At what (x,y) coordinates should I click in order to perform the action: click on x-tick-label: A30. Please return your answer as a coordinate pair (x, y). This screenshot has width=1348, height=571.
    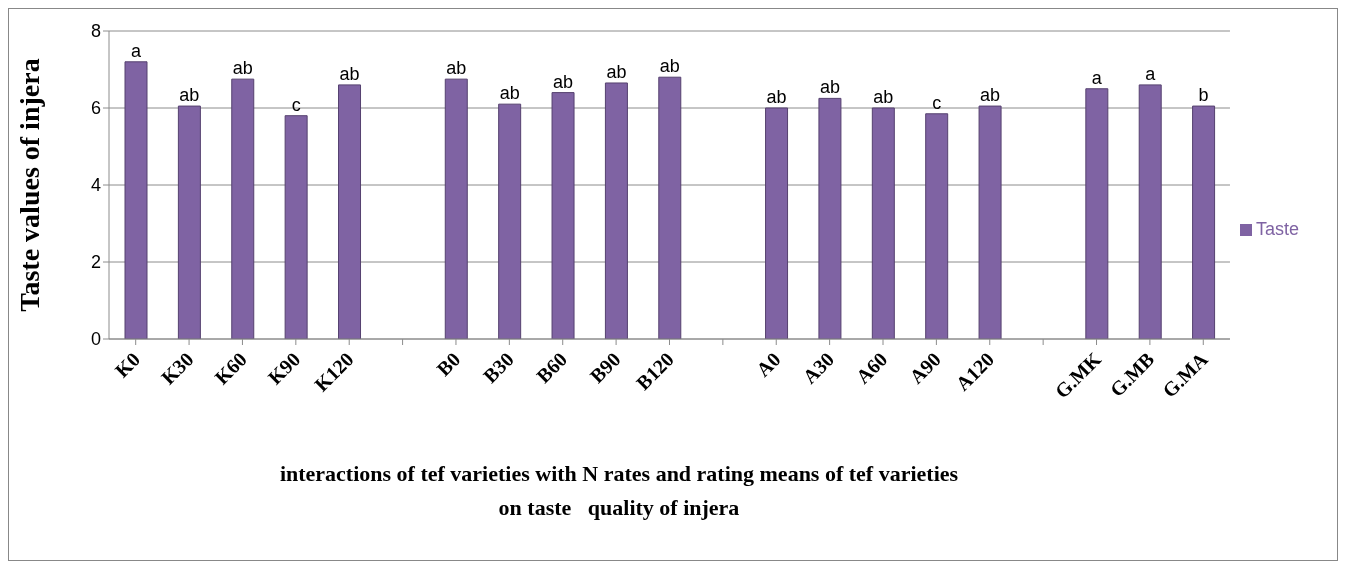
    Looking at the image, I should click on (818, 367).